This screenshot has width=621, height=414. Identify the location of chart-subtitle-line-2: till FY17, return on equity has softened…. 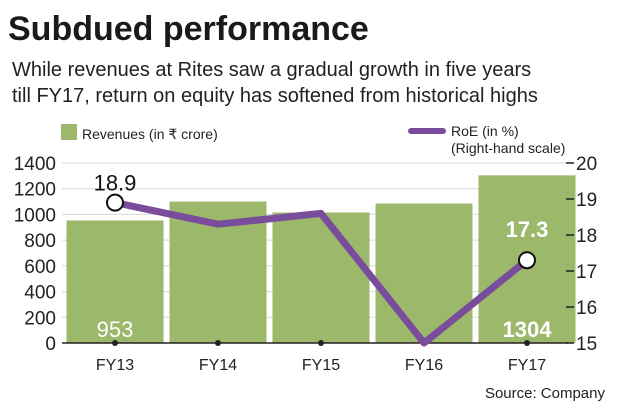
(275, 96).